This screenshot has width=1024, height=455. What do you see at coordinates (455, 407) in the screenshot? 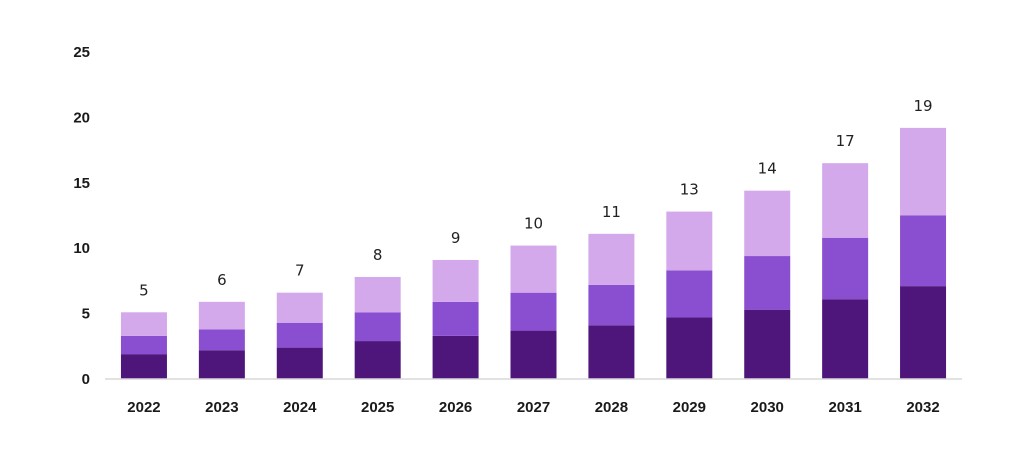
I see `x-tick-label: 2026` at bounding box center [455, 407].